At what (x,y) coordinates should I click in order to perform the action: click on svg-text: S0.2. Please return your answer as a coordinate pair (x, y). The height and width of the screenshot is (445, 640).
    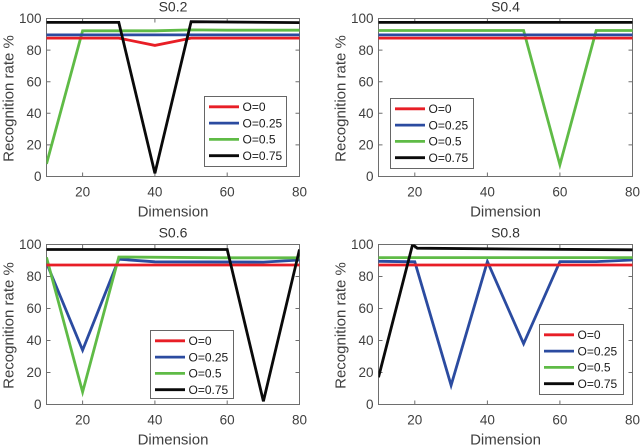
    Looking at the image, I should click on (173, 7).